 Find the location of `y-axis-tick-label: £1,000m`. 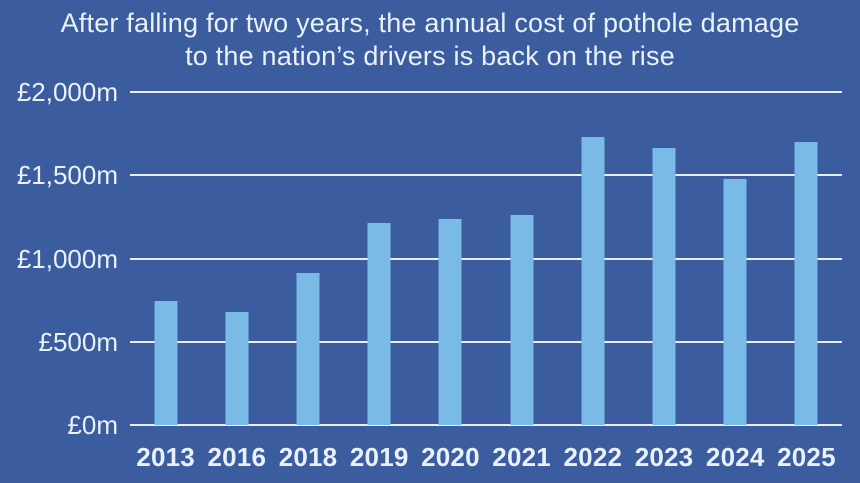

y-axis-tick-label: £1,000m is located at coordinates (67, 258).